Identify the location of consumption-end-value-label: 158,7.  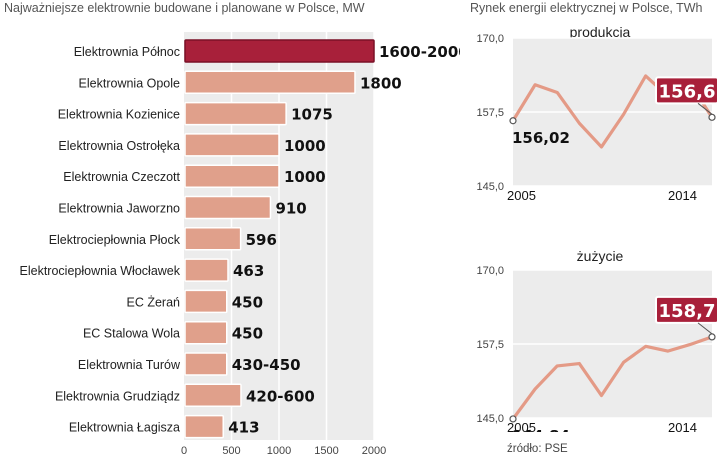
(687, 311).